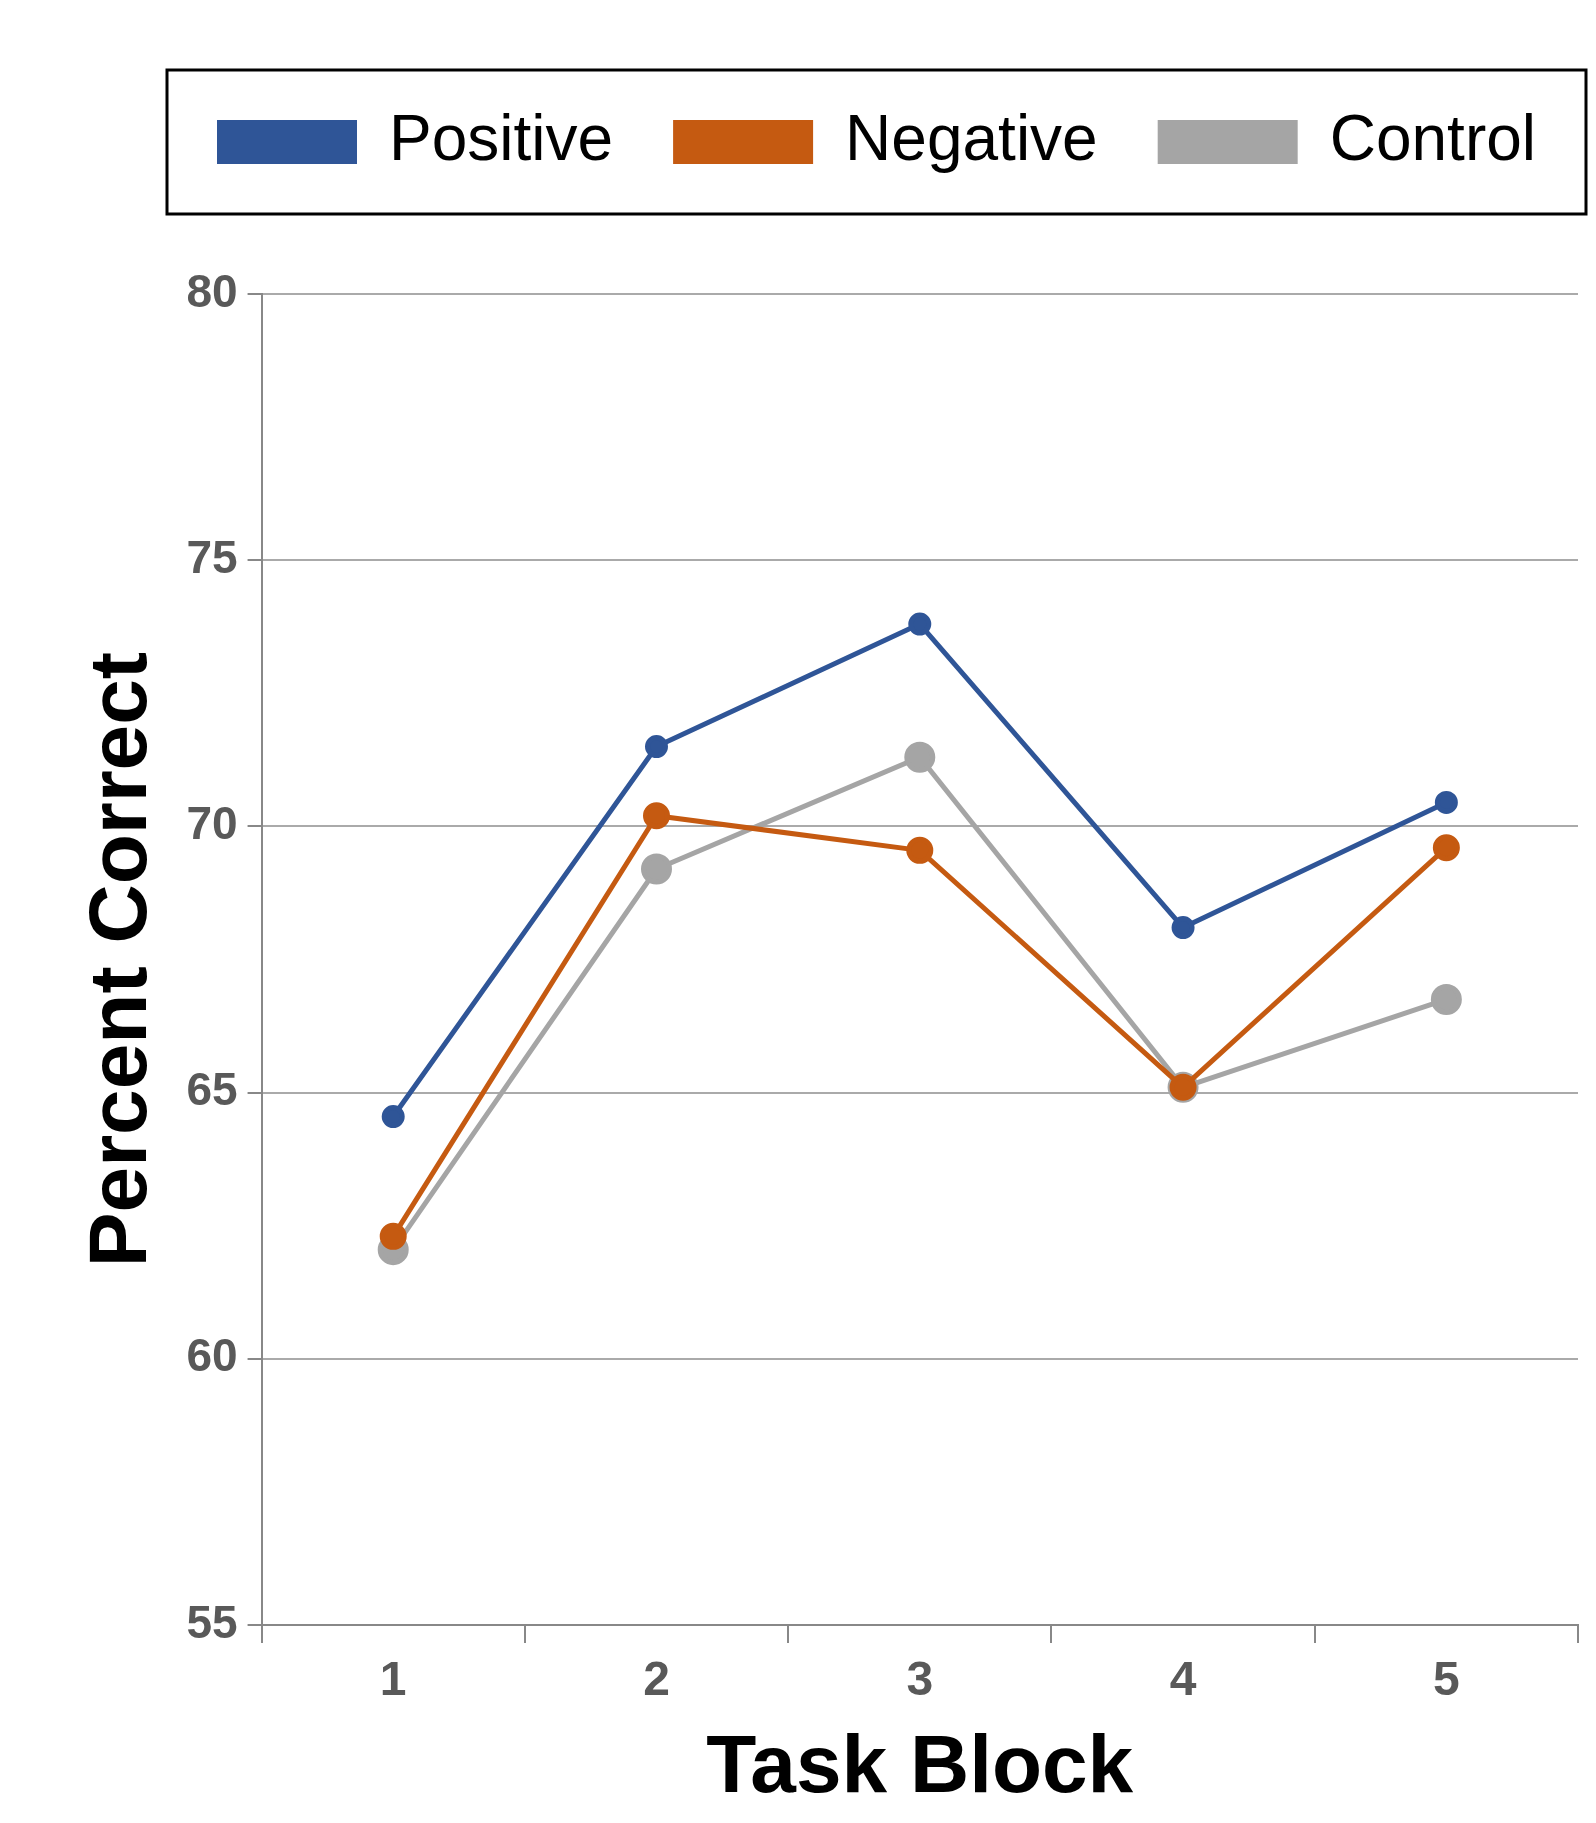 Image resolution: width=1596 pixels, height=1823 pixels. What do you see at coordinates (920, 1764) in the screenshot?
I see `x-axis-title: Task Block` at bounding box center [920, 1764].